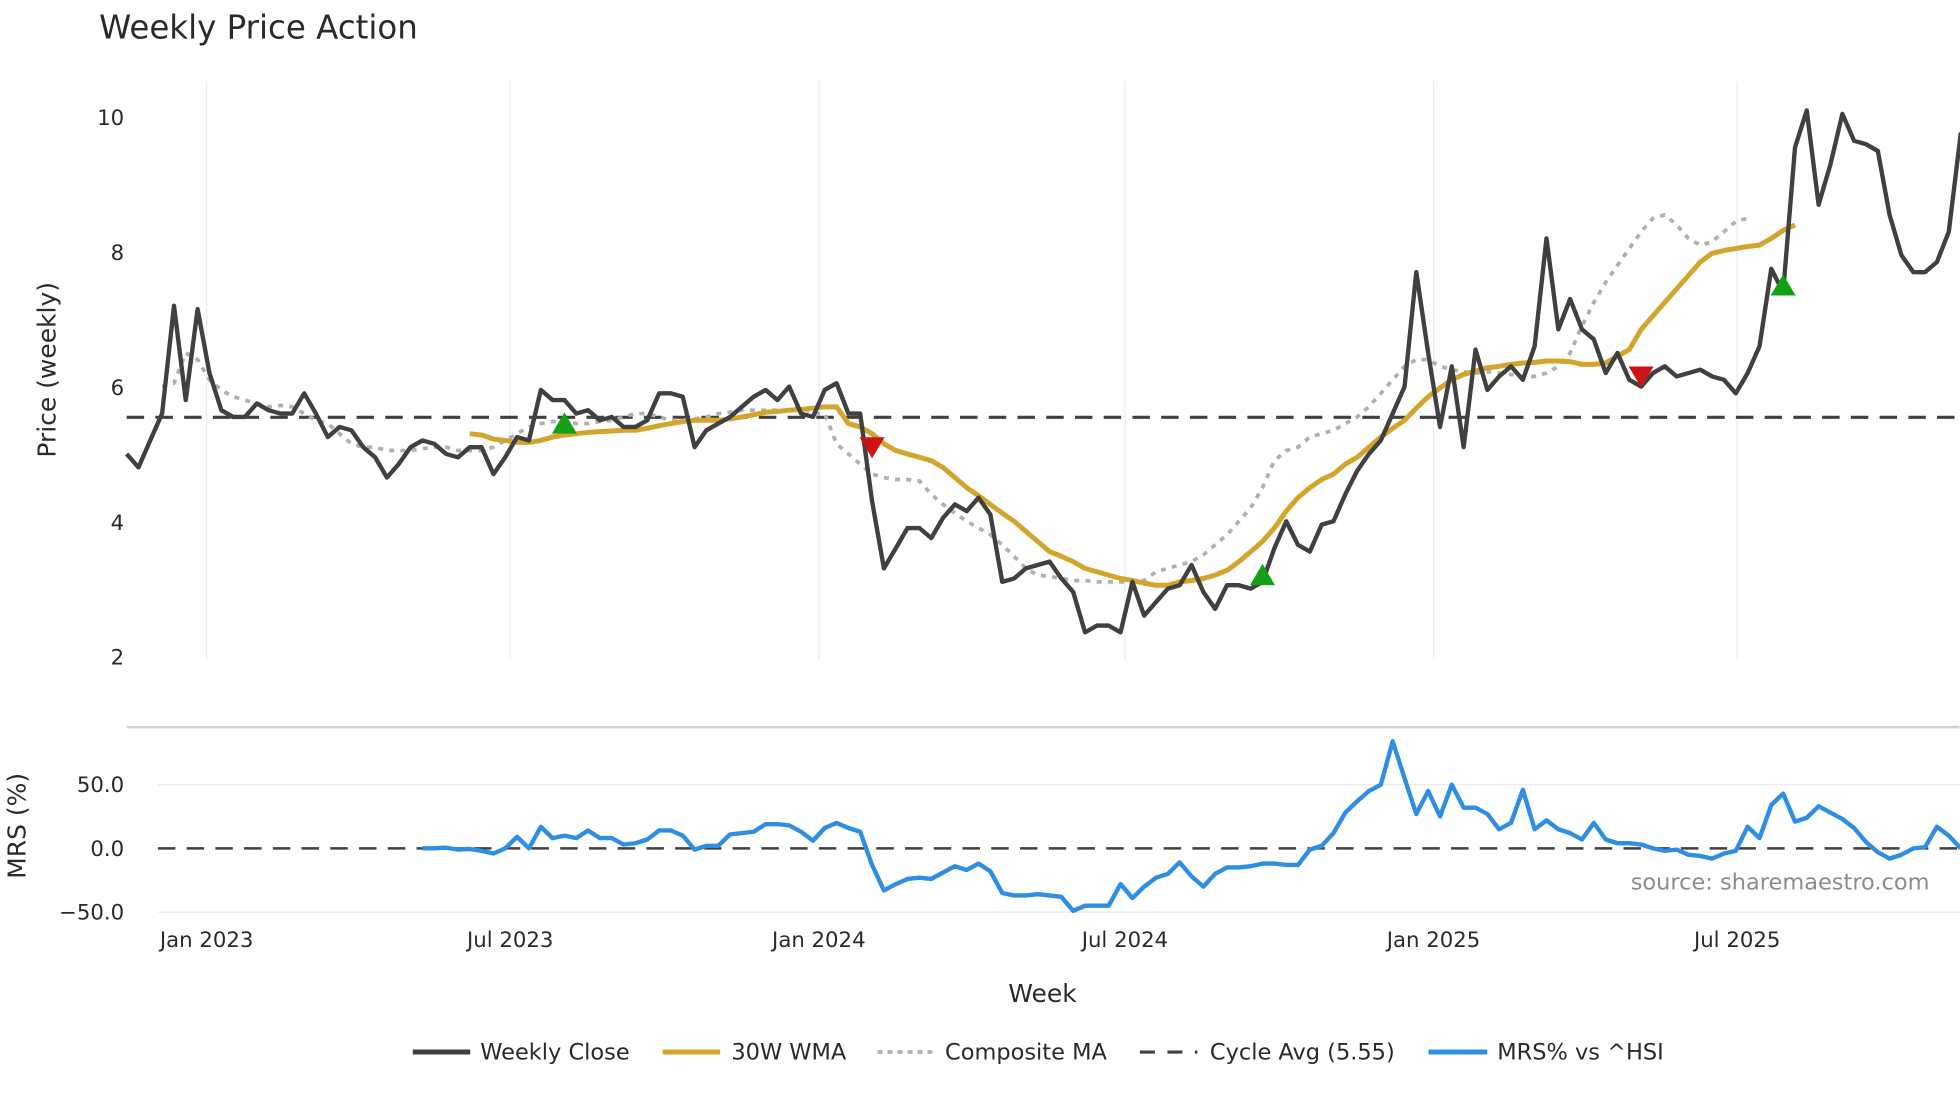  I want to click on mrs-line, so click(1191, 826).